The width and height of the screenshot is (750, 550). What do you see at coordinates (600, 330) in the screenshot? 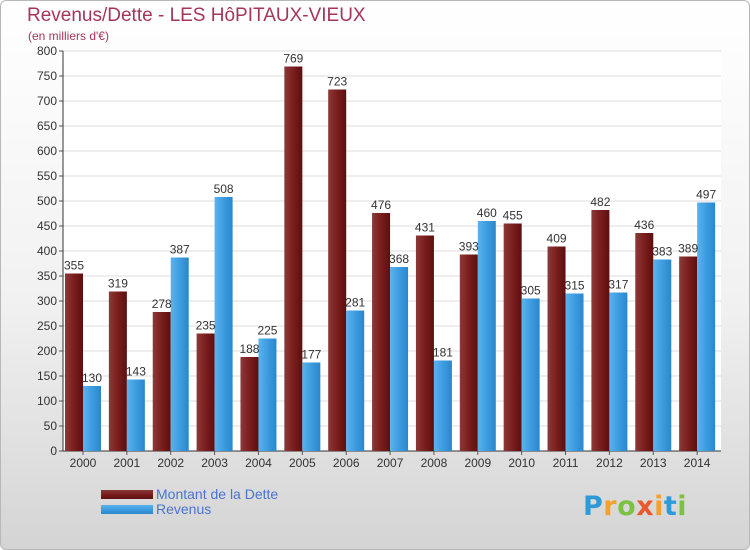
I see `bar-debt-2012` at bounding box center [600, 330].